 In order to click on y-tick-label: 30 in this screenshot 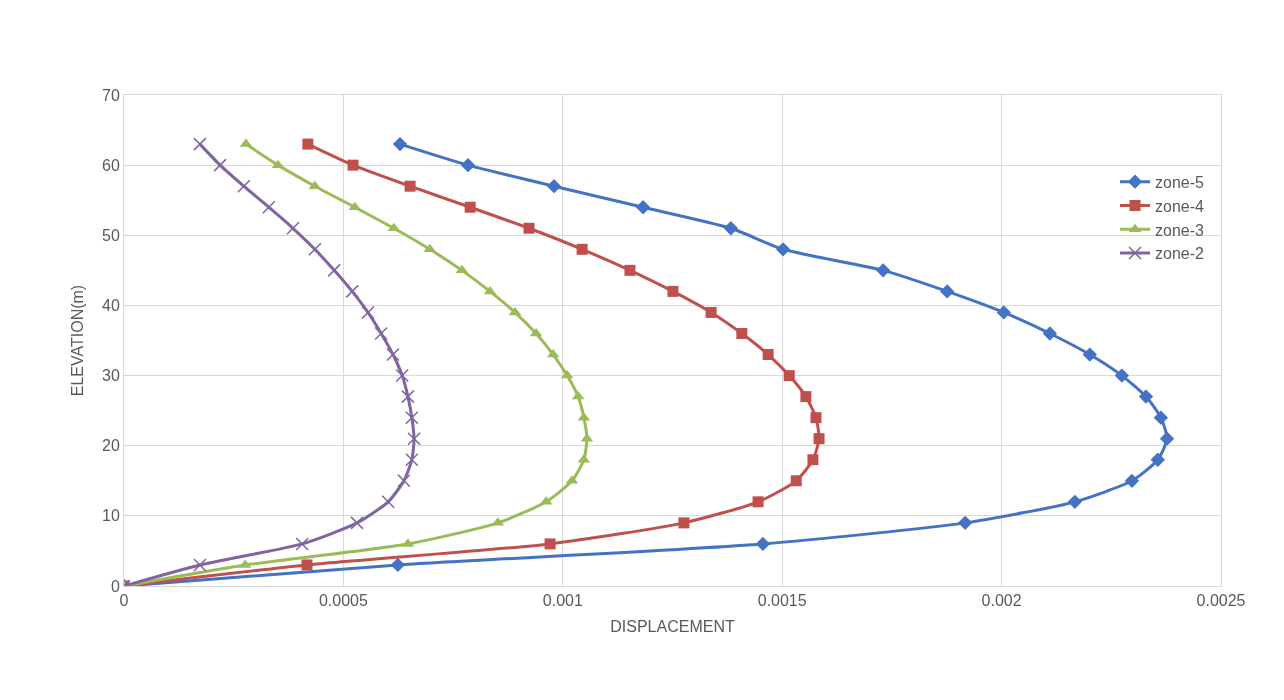, I will do `click(111, 376)`.